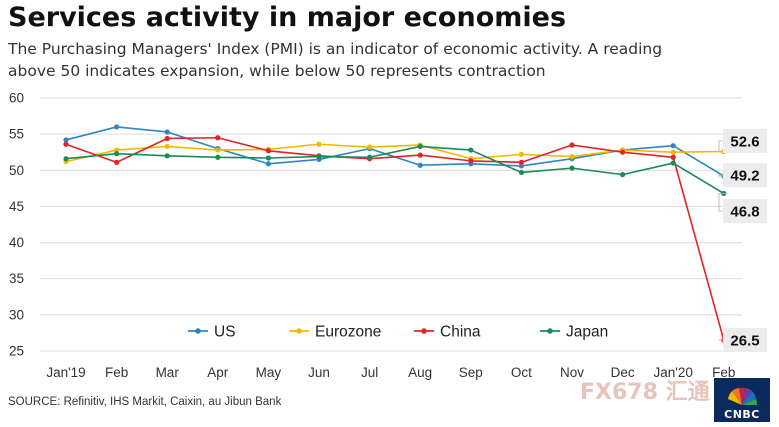 This screenshot has width=779, height=427. Describe the element at coordinates (16, 170) in the screenshot. I see `y-tick-label: 50` at that location.